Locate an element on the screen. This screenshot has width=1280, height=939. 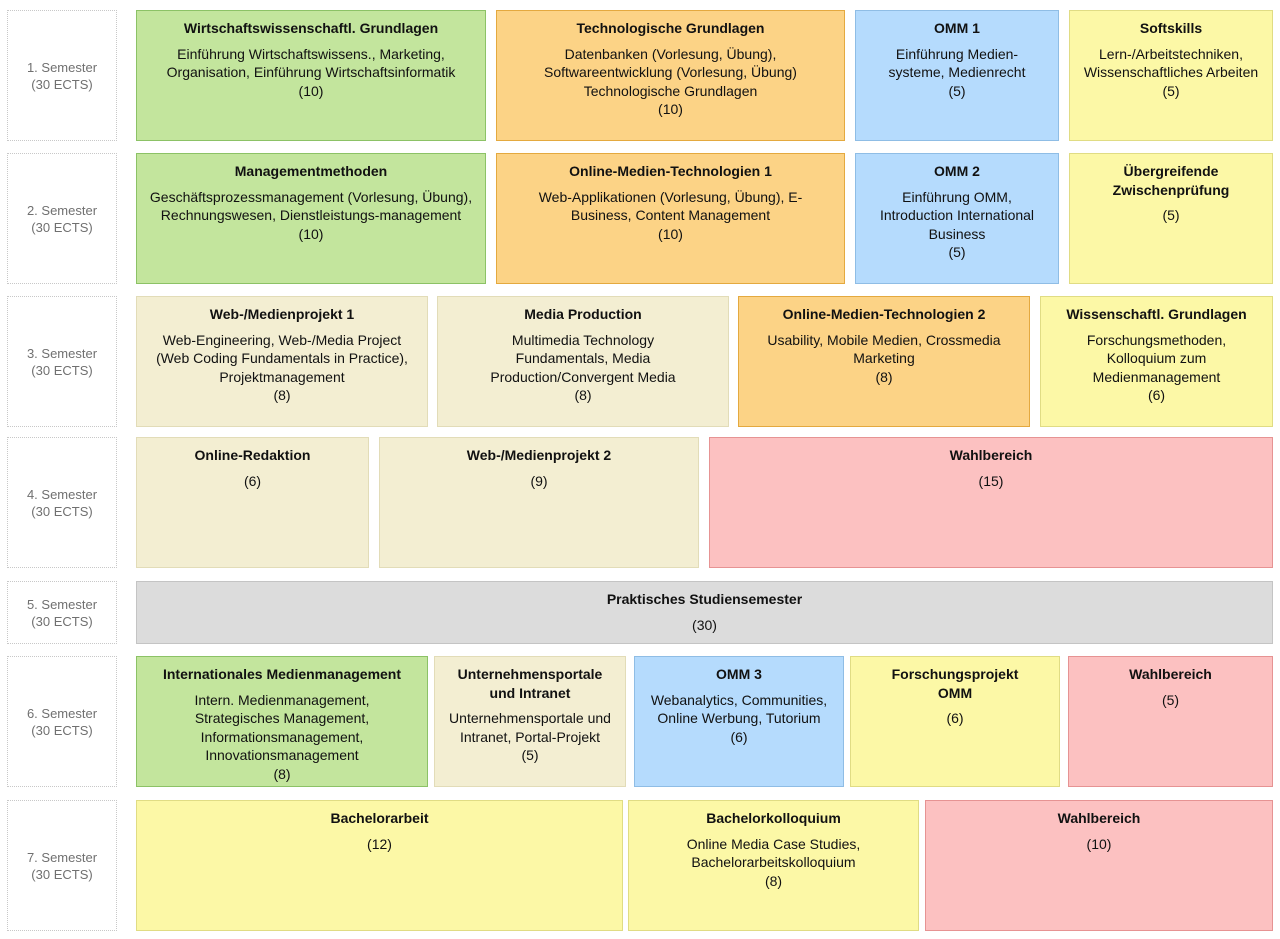
semester-label-4: 4. Semester (30 ECTS) is located at coordinates (62, 502).